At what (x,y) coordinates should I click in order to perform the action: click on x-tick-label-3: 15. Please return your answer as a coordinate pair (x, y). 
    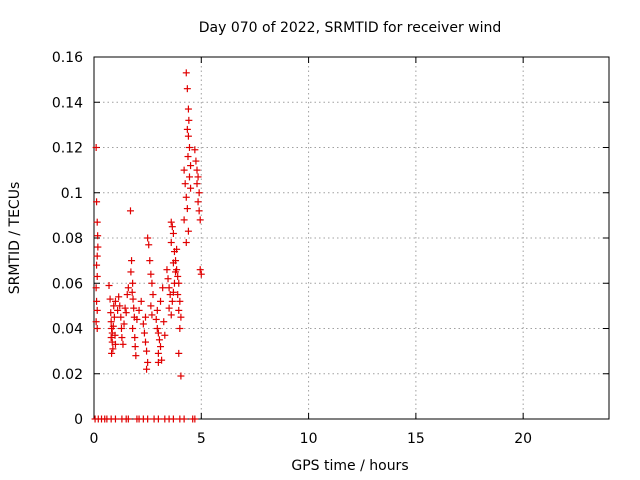
    Looking at the image, I should click on (416, 439).